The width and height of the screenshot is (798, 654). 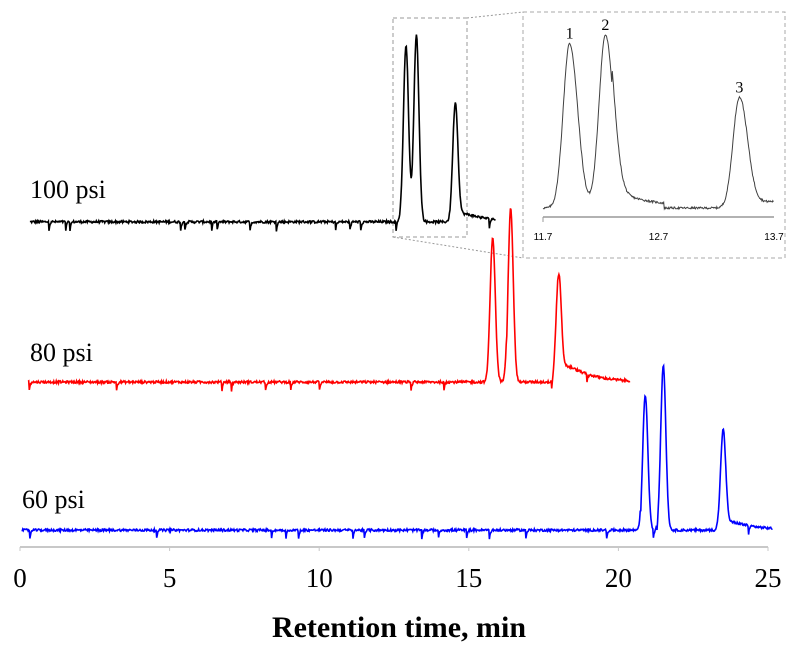 What do you see at coordinates (659, 237) in the screenshot?
I see `inset-tick-label: 12.7` at bounding box center [659, 237].